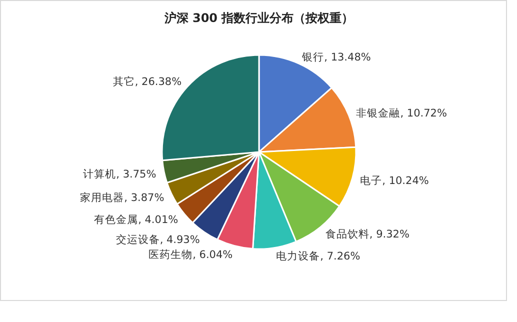  What do you see at coordinates (212, 254) in the screenshot?
I see `value: , 6.04%` at bounding box center [212, 254].